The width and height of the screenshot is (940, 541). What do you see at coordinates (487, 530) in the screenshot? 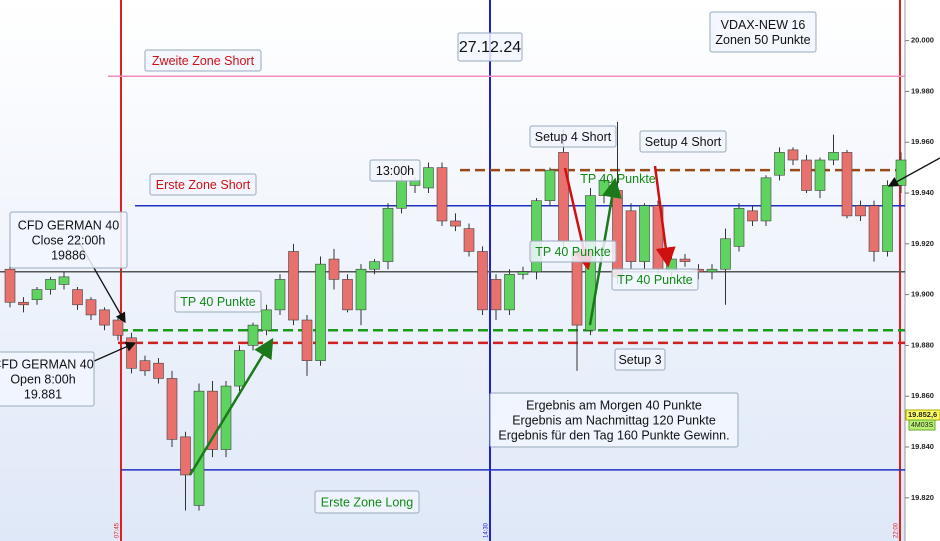
I see `time-marker-label: 14:30` at bounding box center [487, 530].